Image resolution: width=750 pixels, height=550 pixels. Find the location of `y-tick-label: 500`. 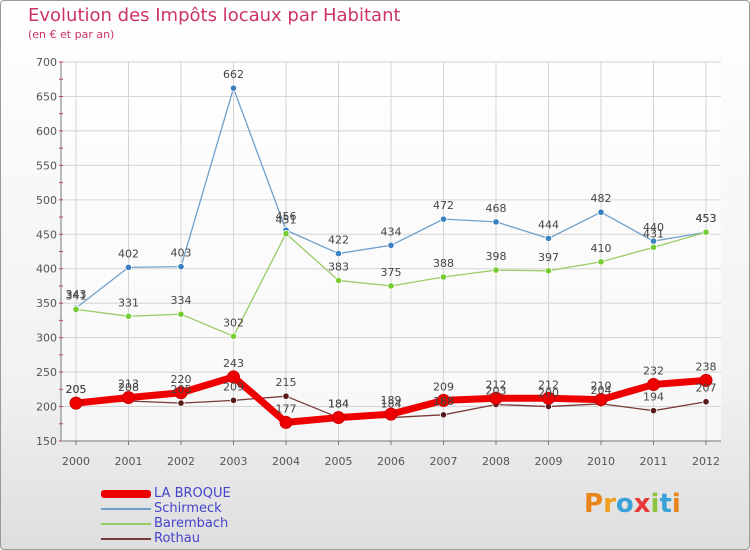

y-tick-label: 500 is located at coordinates (46, 200).